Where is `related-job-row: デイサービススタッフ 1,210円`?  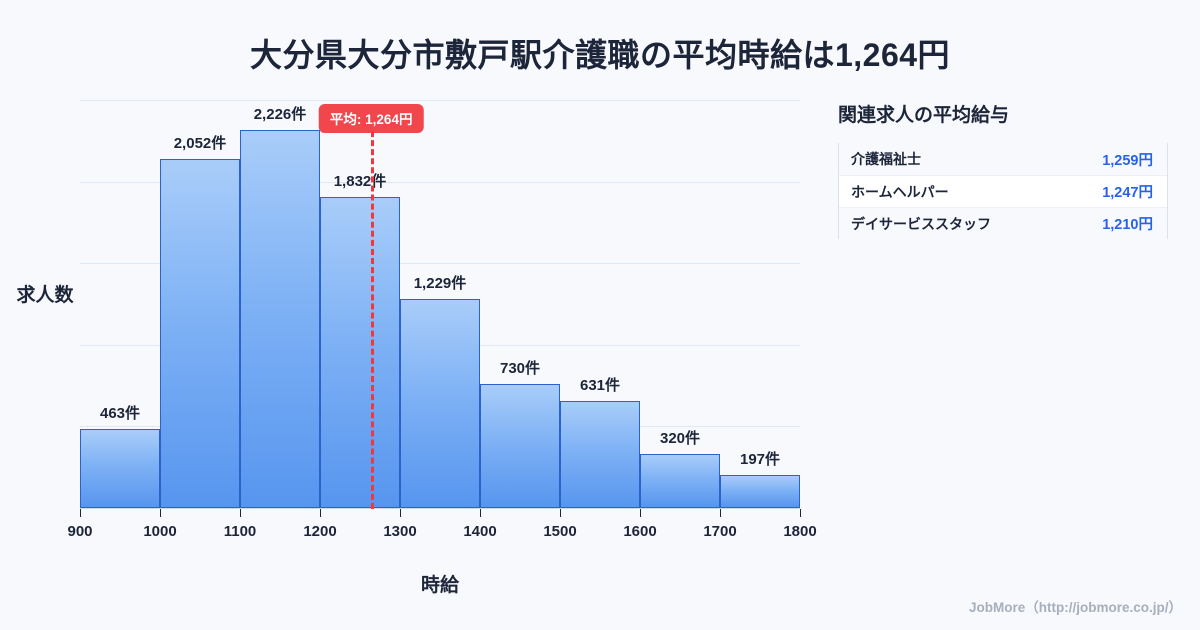
related-job-row: デイサービススタッフ 1,210円 is located at coordinates (1003, 223).